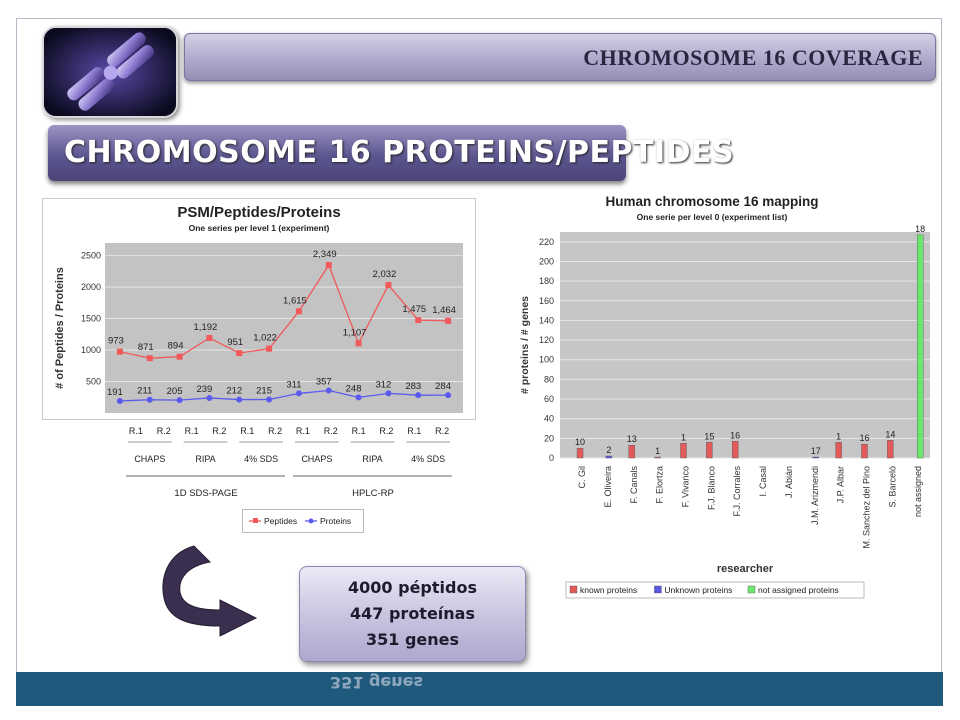  What do you see at coordinates (920, 229) in the screenshot?
I see `bar-value-label: 18` at bounding box center [920, 229].